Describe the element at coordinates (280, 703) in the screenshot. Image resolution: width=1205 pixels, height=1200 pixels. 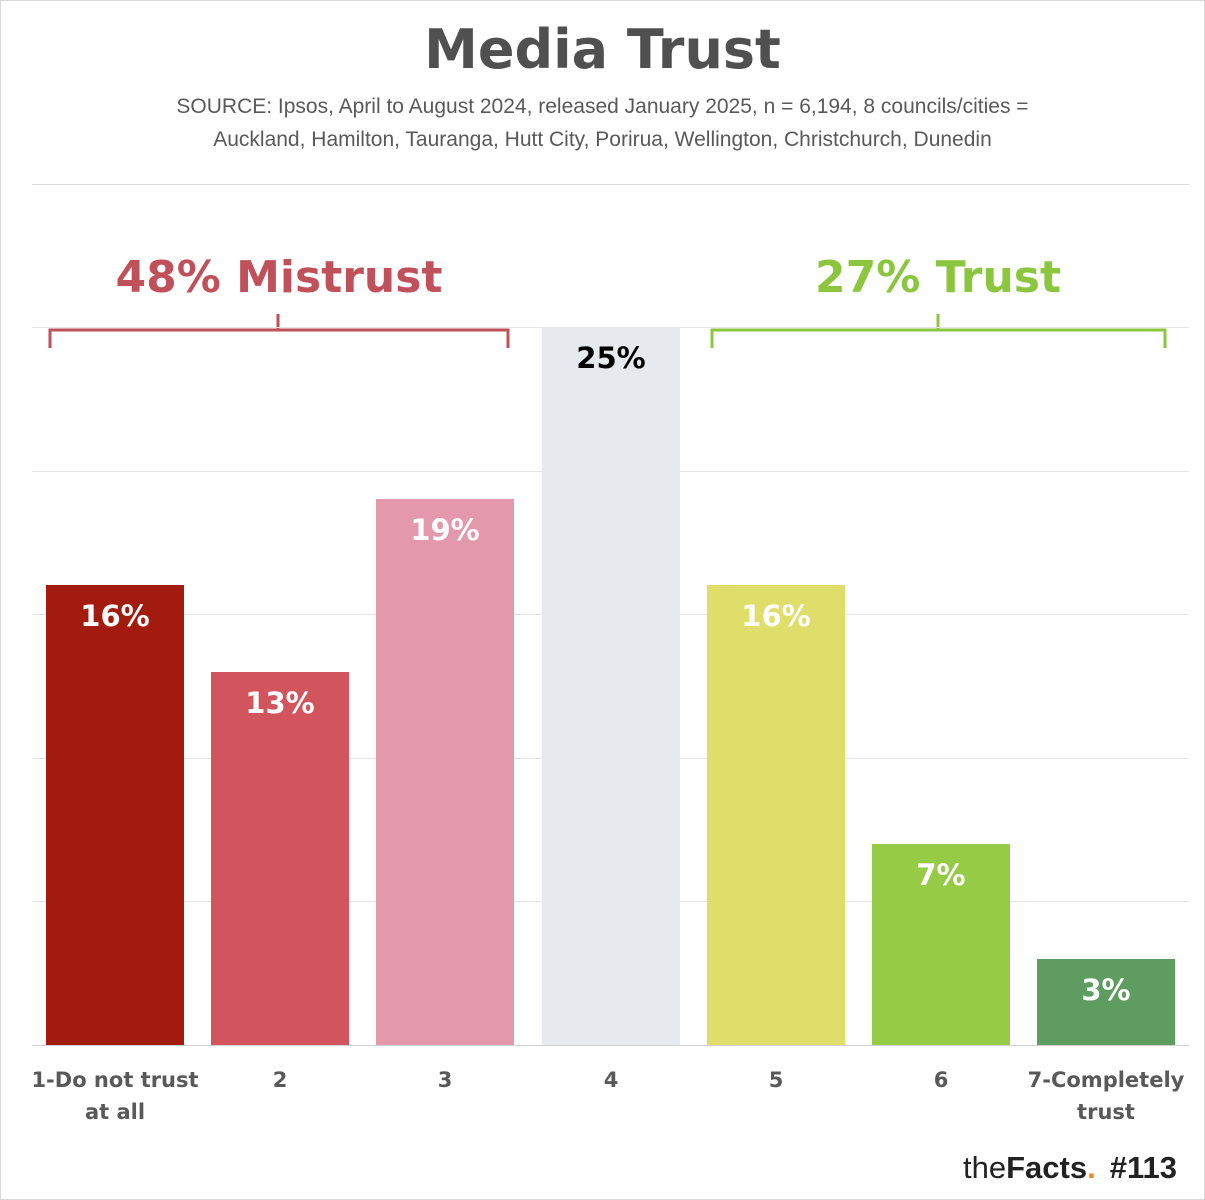
I see `bar-value-label: 13%` at that location.